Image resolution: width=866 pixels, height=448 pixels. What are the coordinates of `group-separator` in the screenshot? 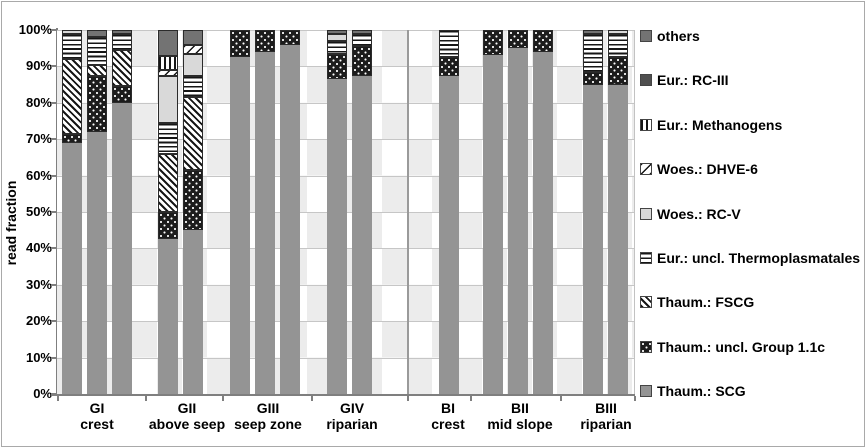 It's located at (408, 212).